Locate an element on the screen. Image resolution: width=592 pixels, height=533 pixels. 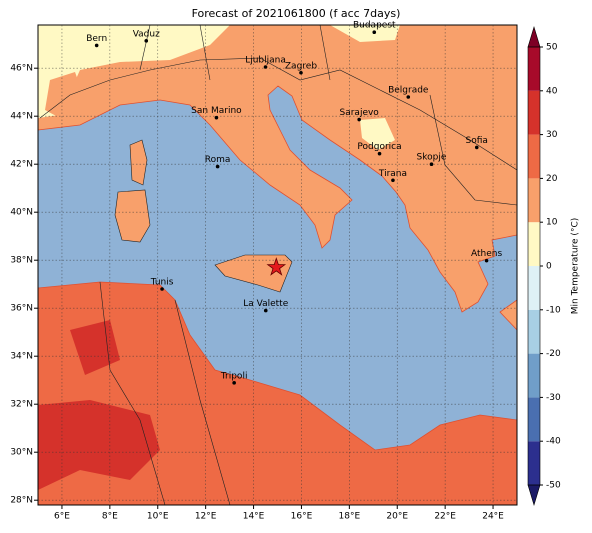
lon-tick-label: 12°E is located at coordinates (206, 517).